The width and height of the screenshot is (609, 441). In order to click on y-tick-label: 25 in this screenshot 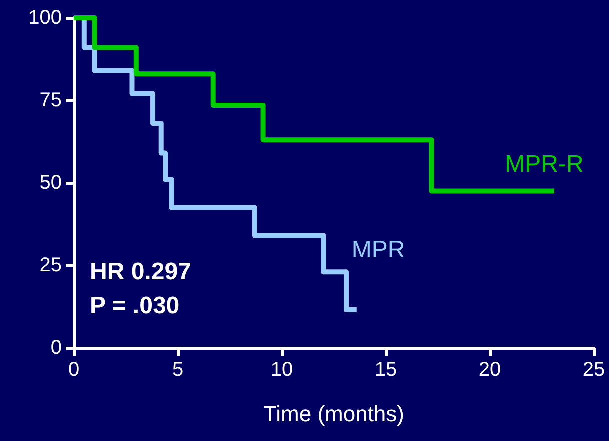, I will do `click(51, 265)`.